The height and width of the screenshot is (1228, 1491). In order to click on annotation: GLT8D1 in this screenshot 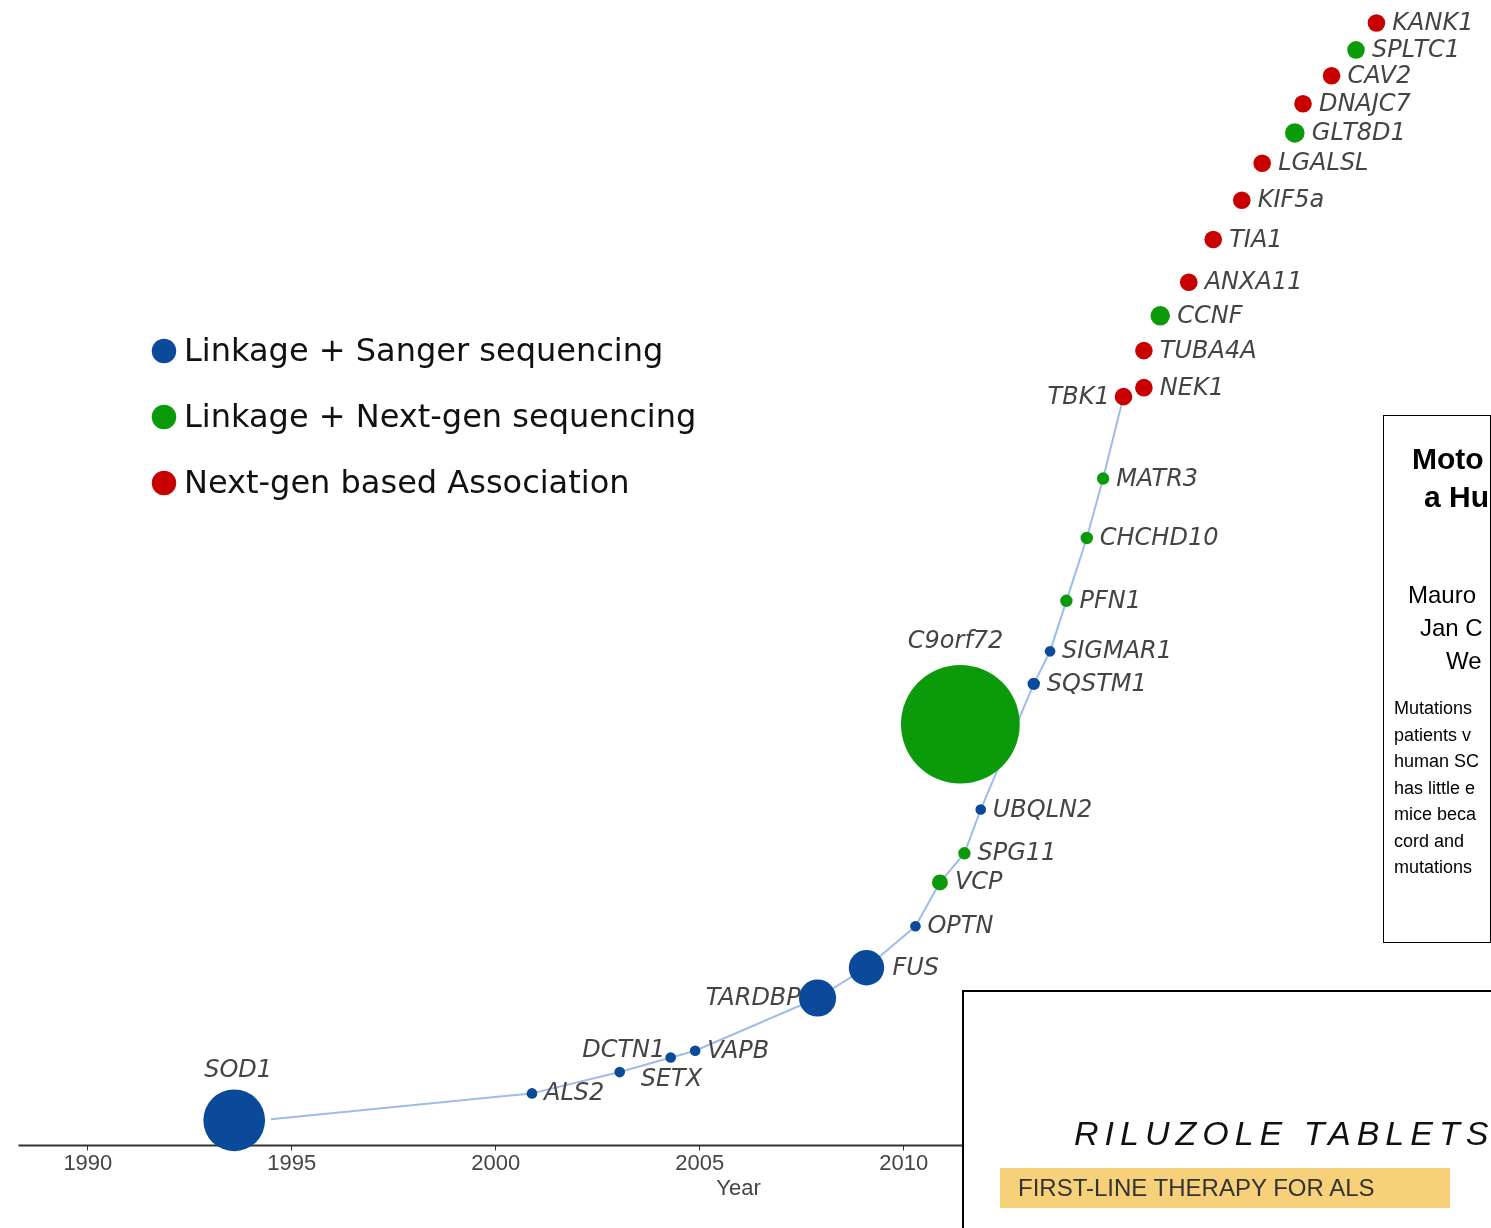, I will do `click(1358, 131)`.